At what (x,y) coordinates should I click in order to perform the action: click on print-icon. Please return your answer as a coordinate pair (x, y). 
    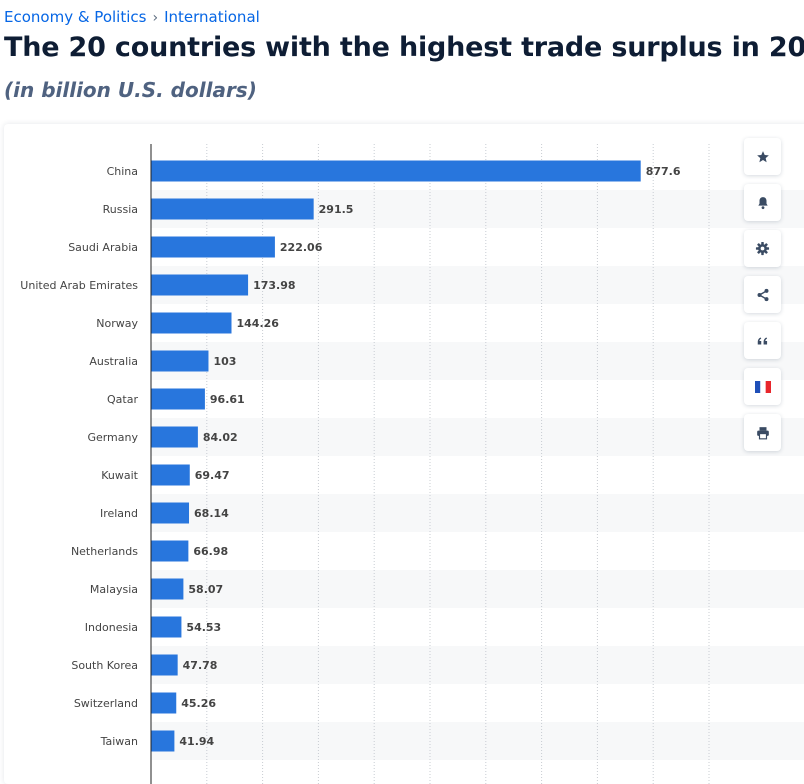
    Looking at the image, I should click on (762, 432).